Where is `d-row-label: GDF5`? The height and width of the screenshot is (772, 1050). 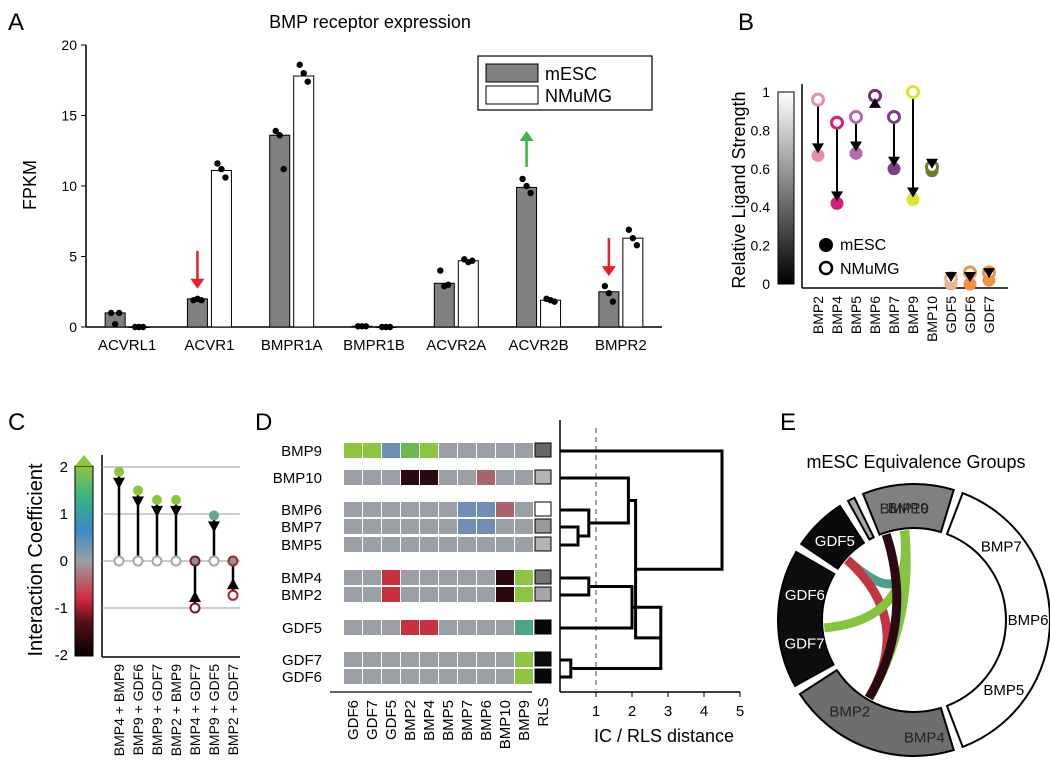 d-row-label: GDF5 is located at coordinates (302, 628).